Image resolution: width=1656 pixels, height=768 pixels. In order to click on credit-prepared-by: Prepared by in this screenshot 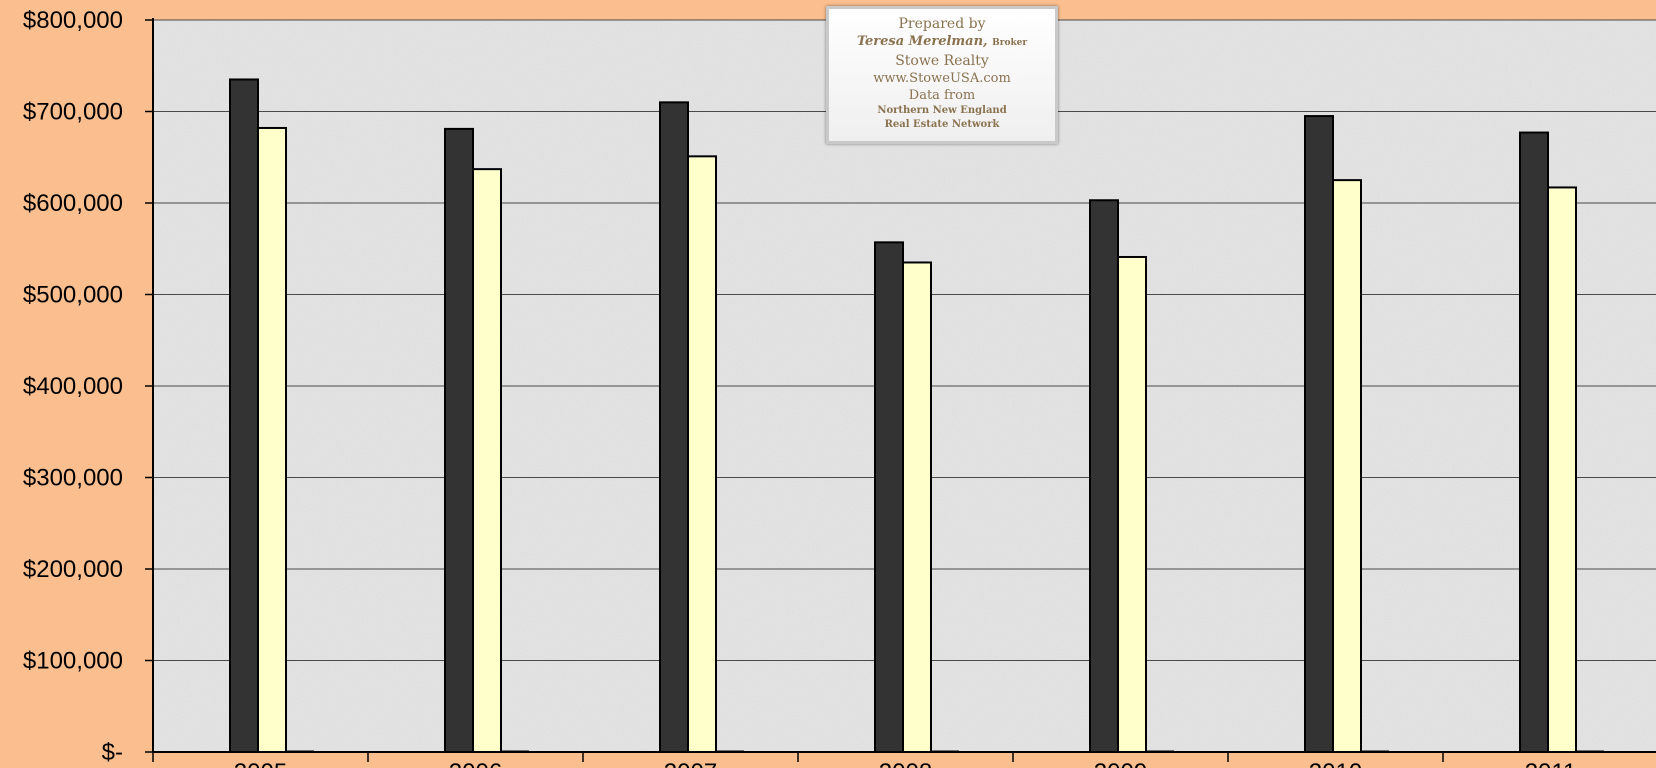, I will do `click(942, 24)`.